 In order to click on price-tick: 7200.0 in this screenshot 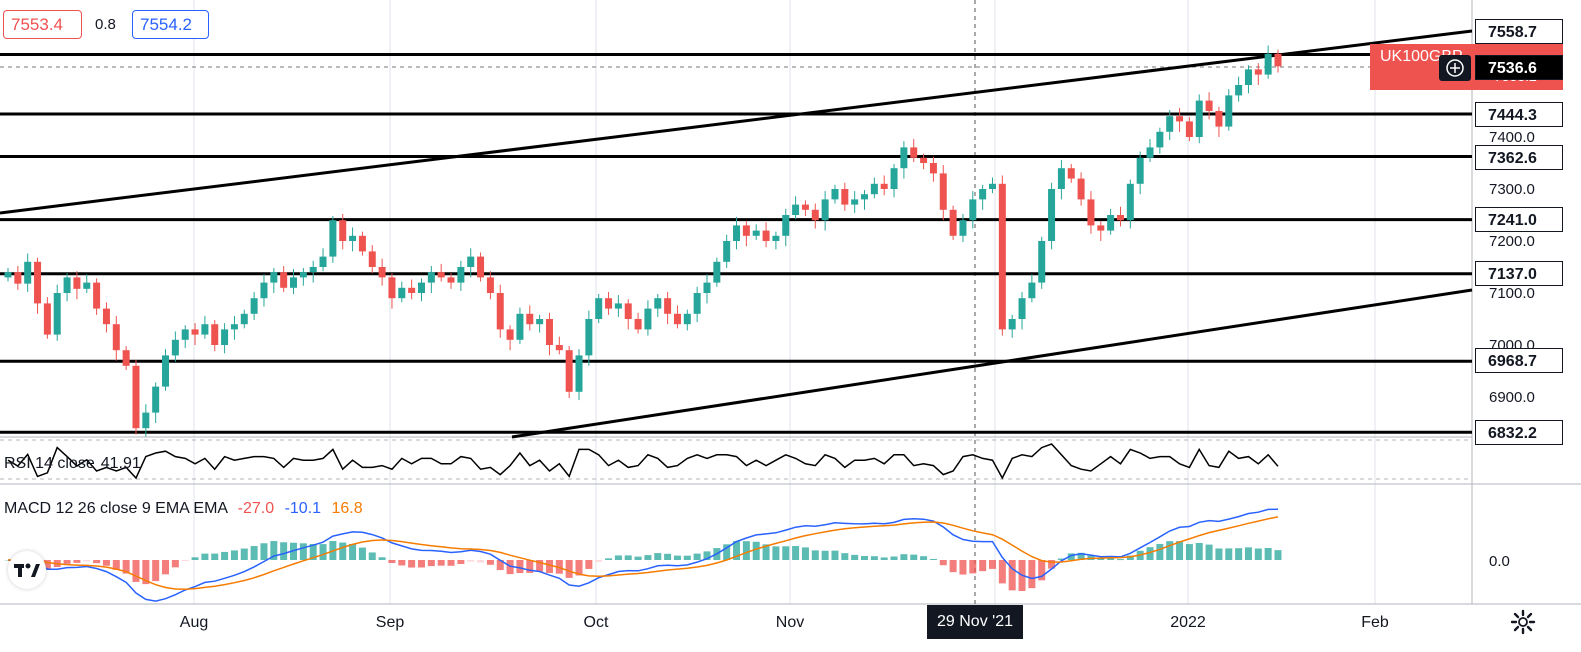, I will do `click(1512, 241)`.